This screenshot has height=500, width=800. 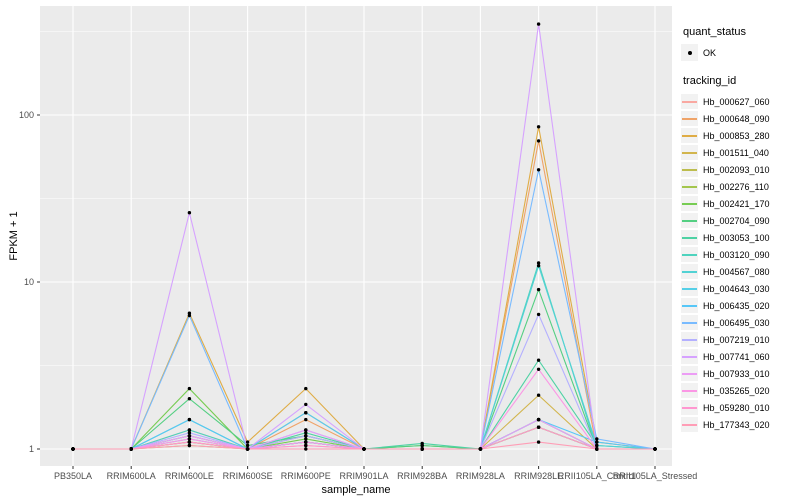 I want to click on point-marker-icon, so click(x=689, y=52).